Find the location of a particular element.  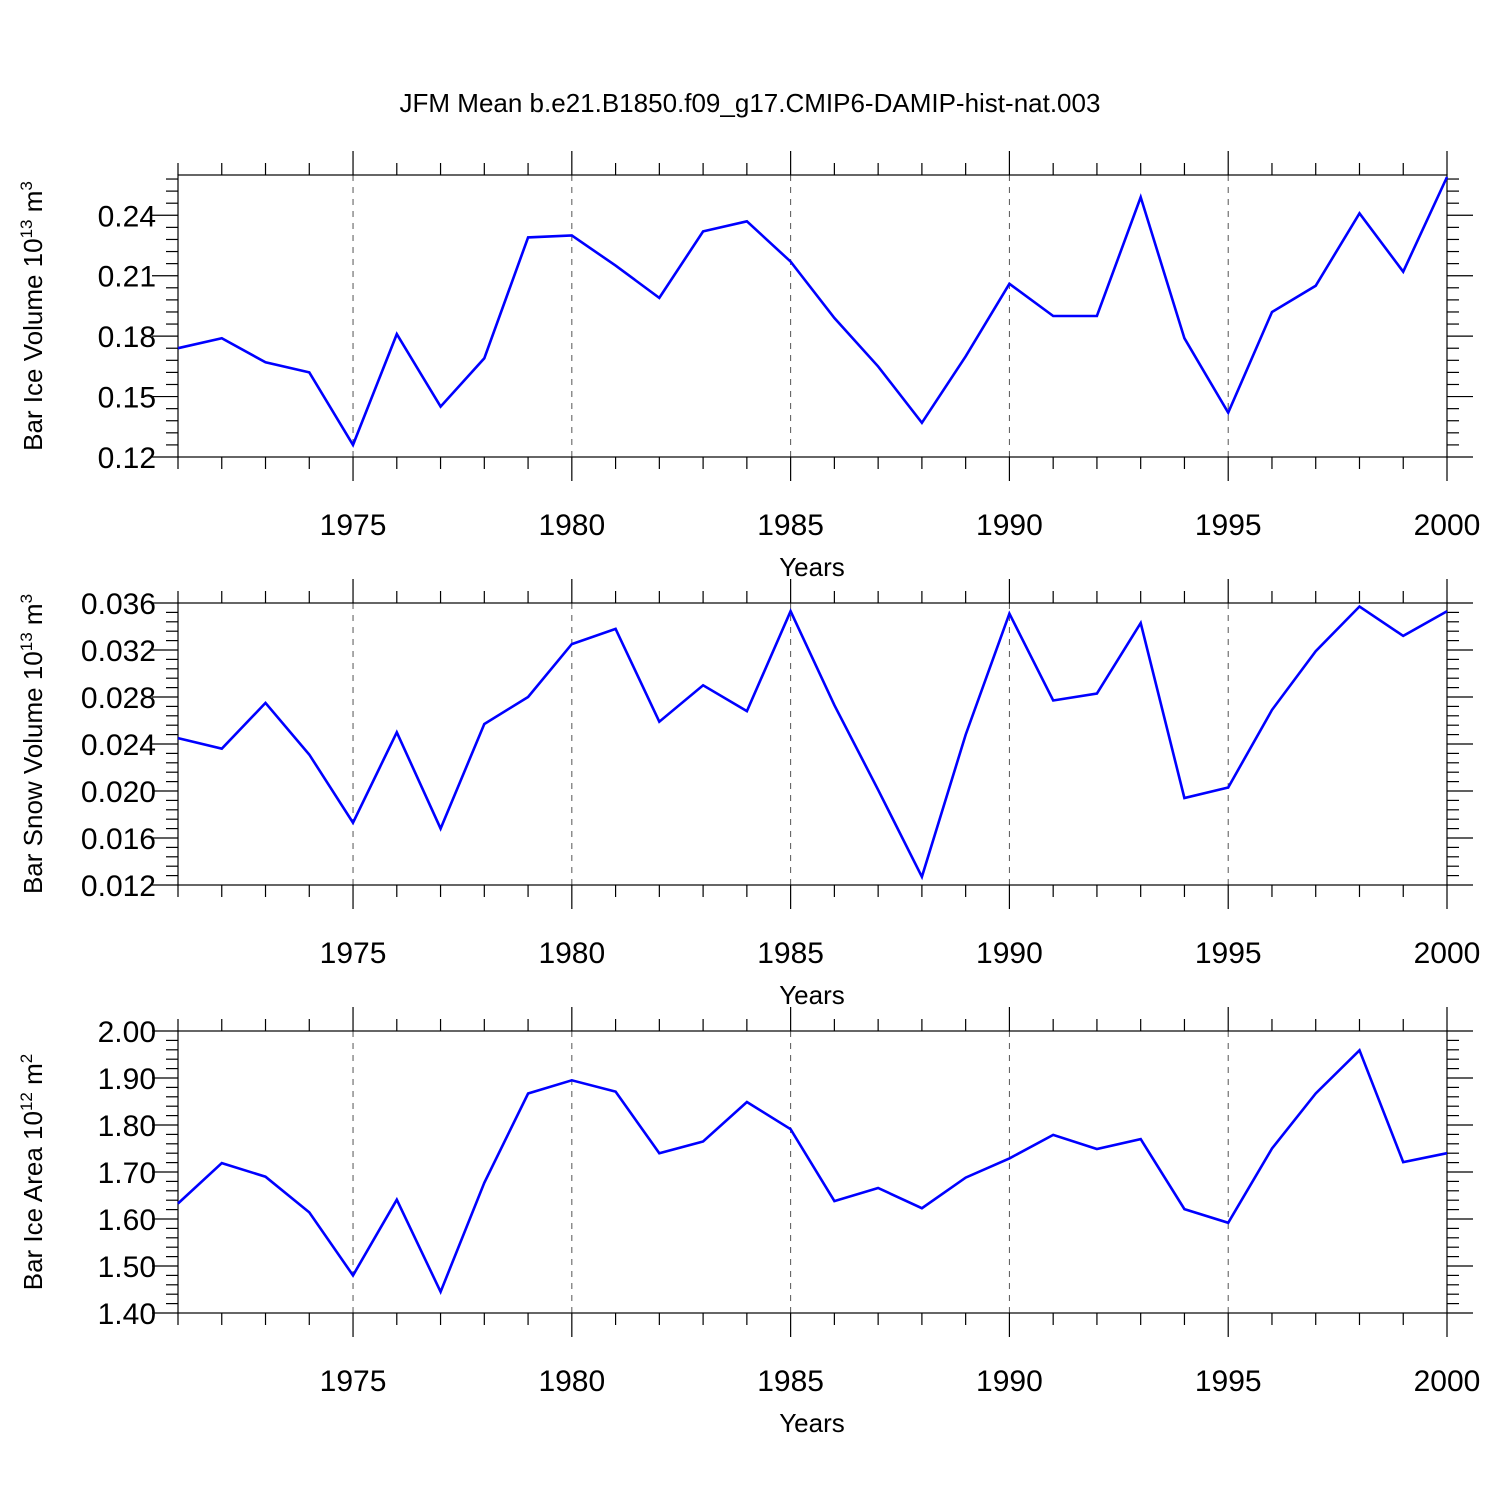

y-tick-label: 0.18 is located at coordinates (127, 337).